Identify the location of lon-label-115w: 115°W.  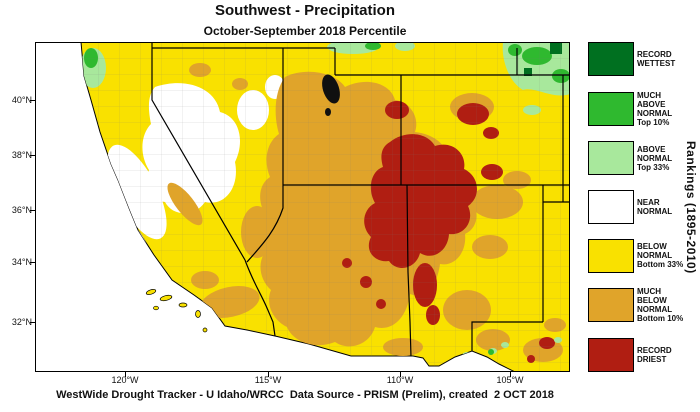
(268, 380).